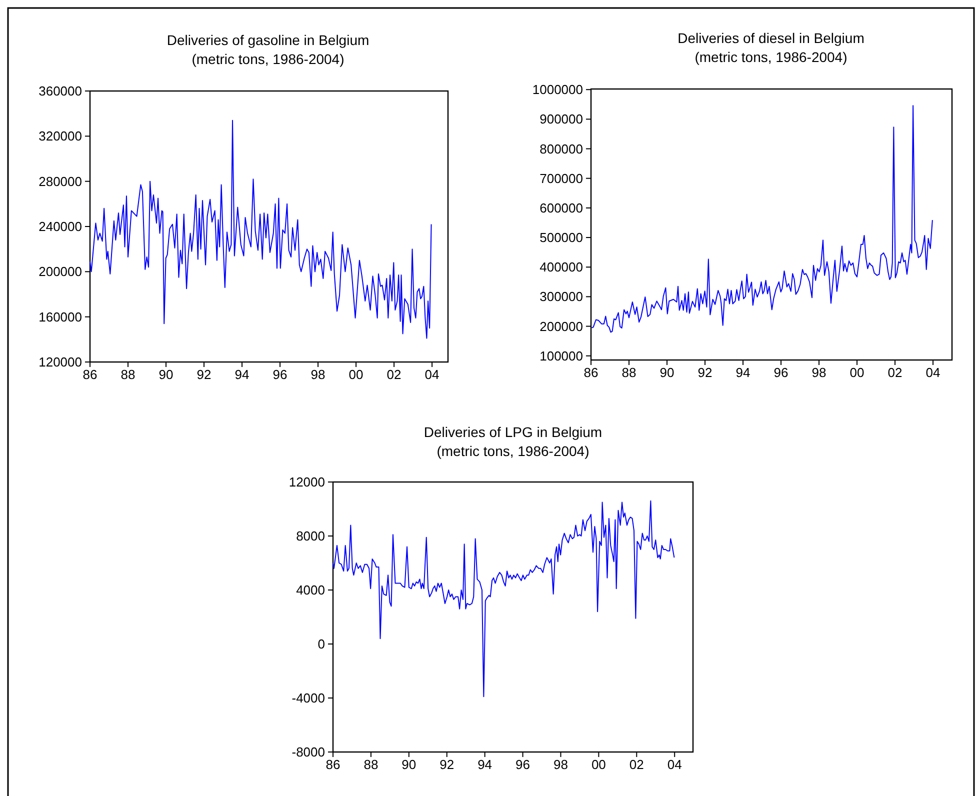 The width and height of the screenshot is (976, 796). Describe the element at coordinates (60, 91) in the screenshot. I see `y-tick-label: 360000` at that location.